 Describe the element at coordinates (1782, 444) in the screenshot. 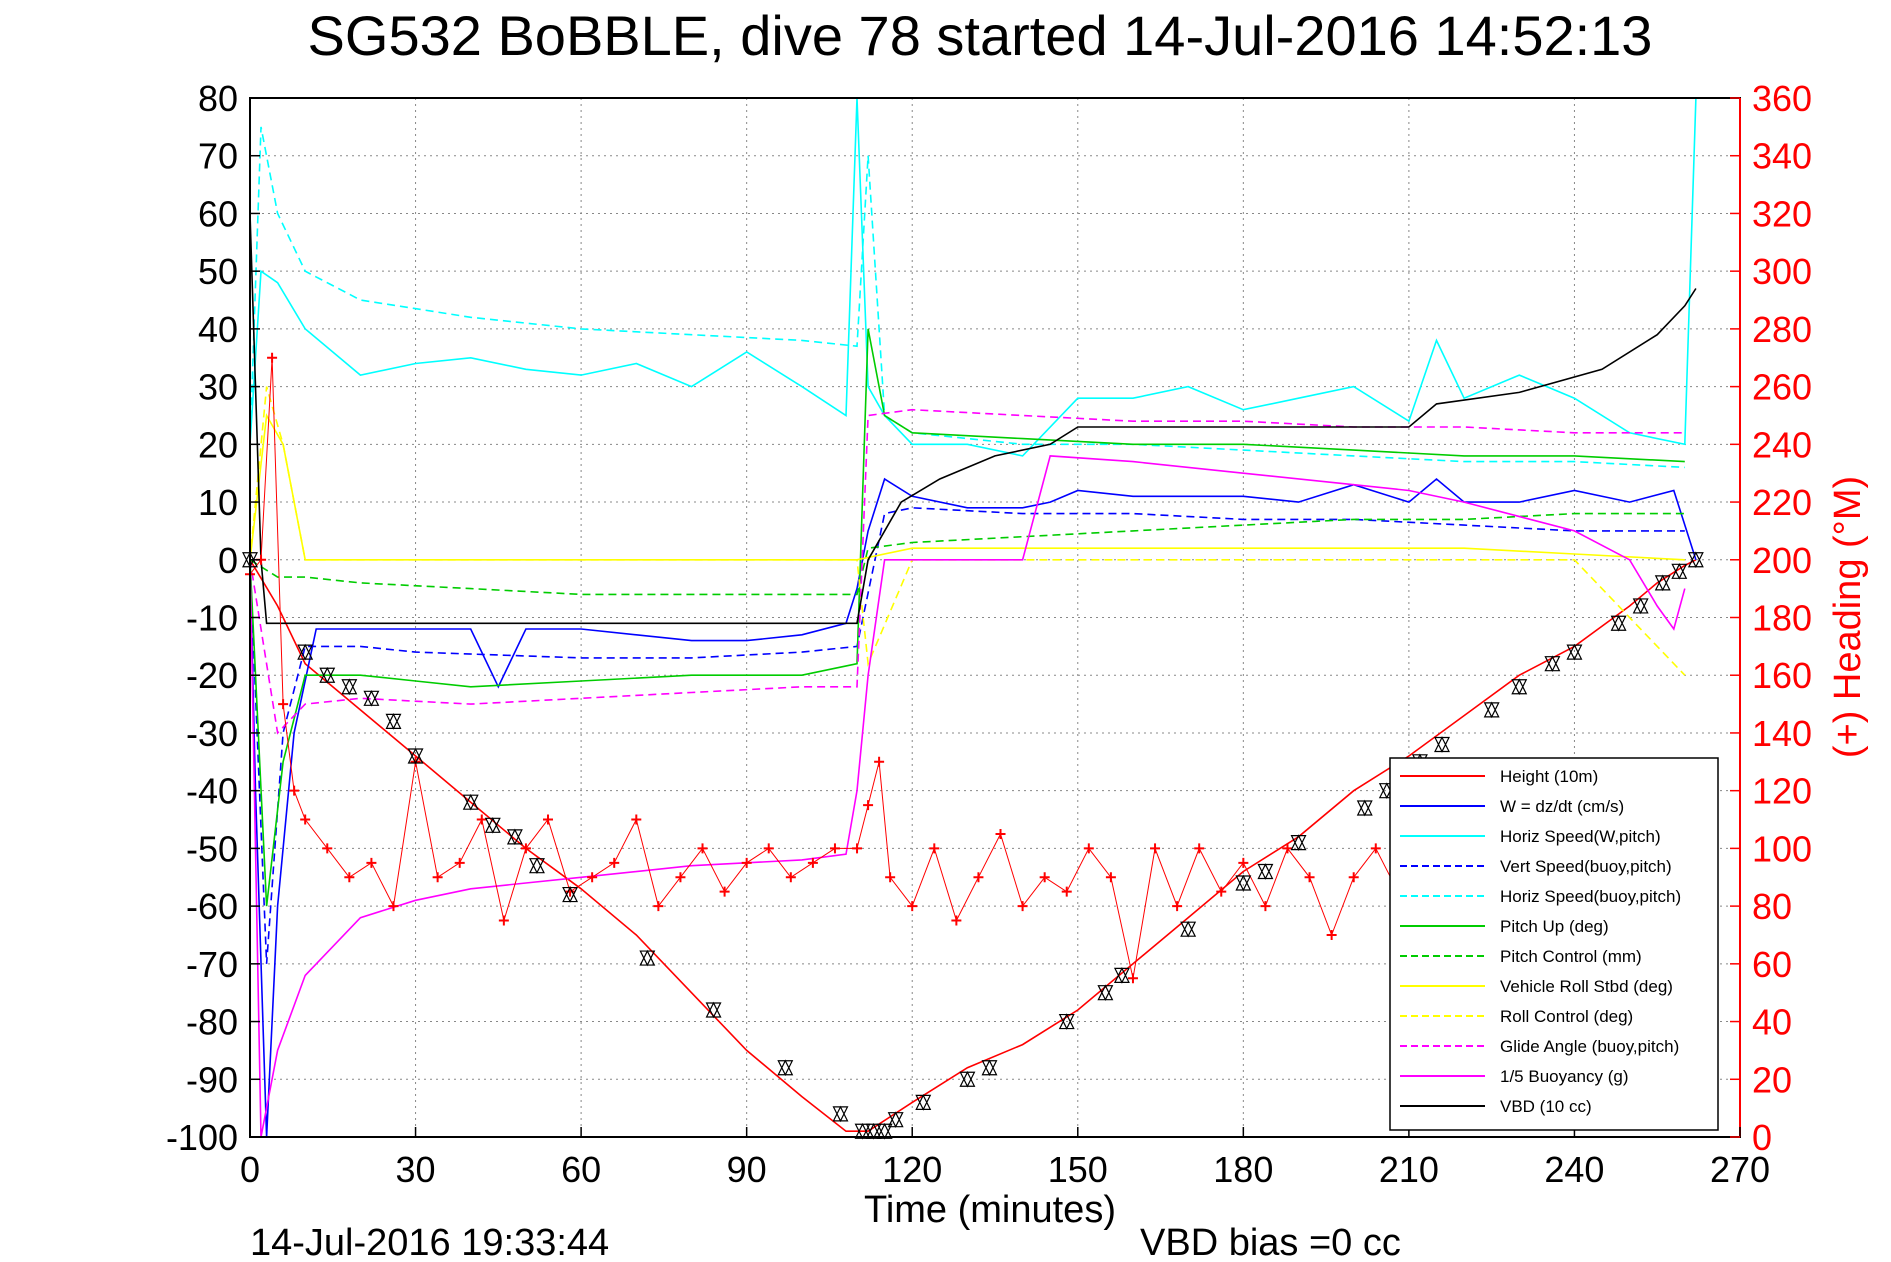

I see `y2-tick-label: 240` at that location.